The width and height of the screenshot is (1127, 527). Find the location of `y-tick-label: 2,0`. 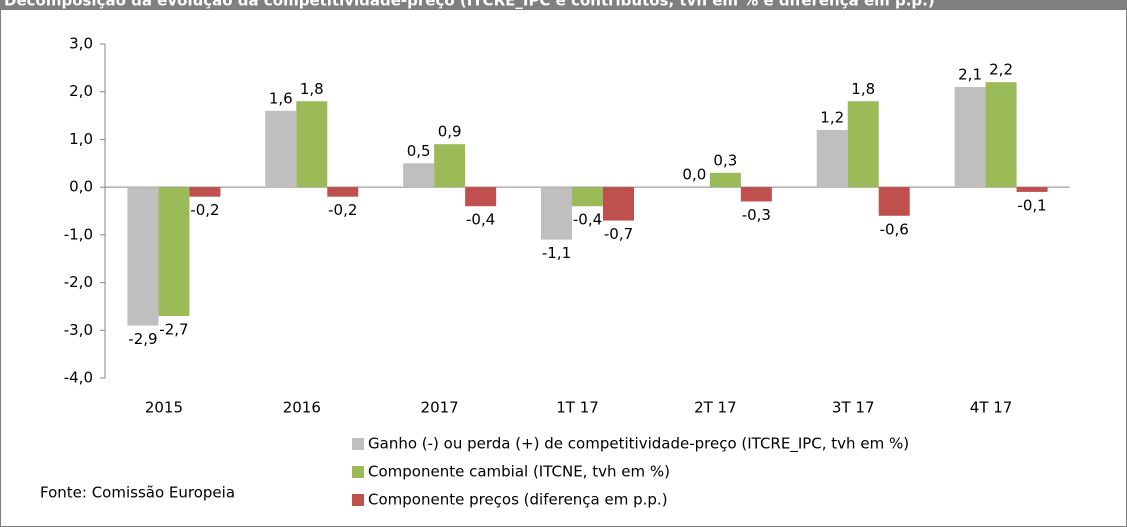

y-tick-label: 2,0 is located at coordinates (81, 91).